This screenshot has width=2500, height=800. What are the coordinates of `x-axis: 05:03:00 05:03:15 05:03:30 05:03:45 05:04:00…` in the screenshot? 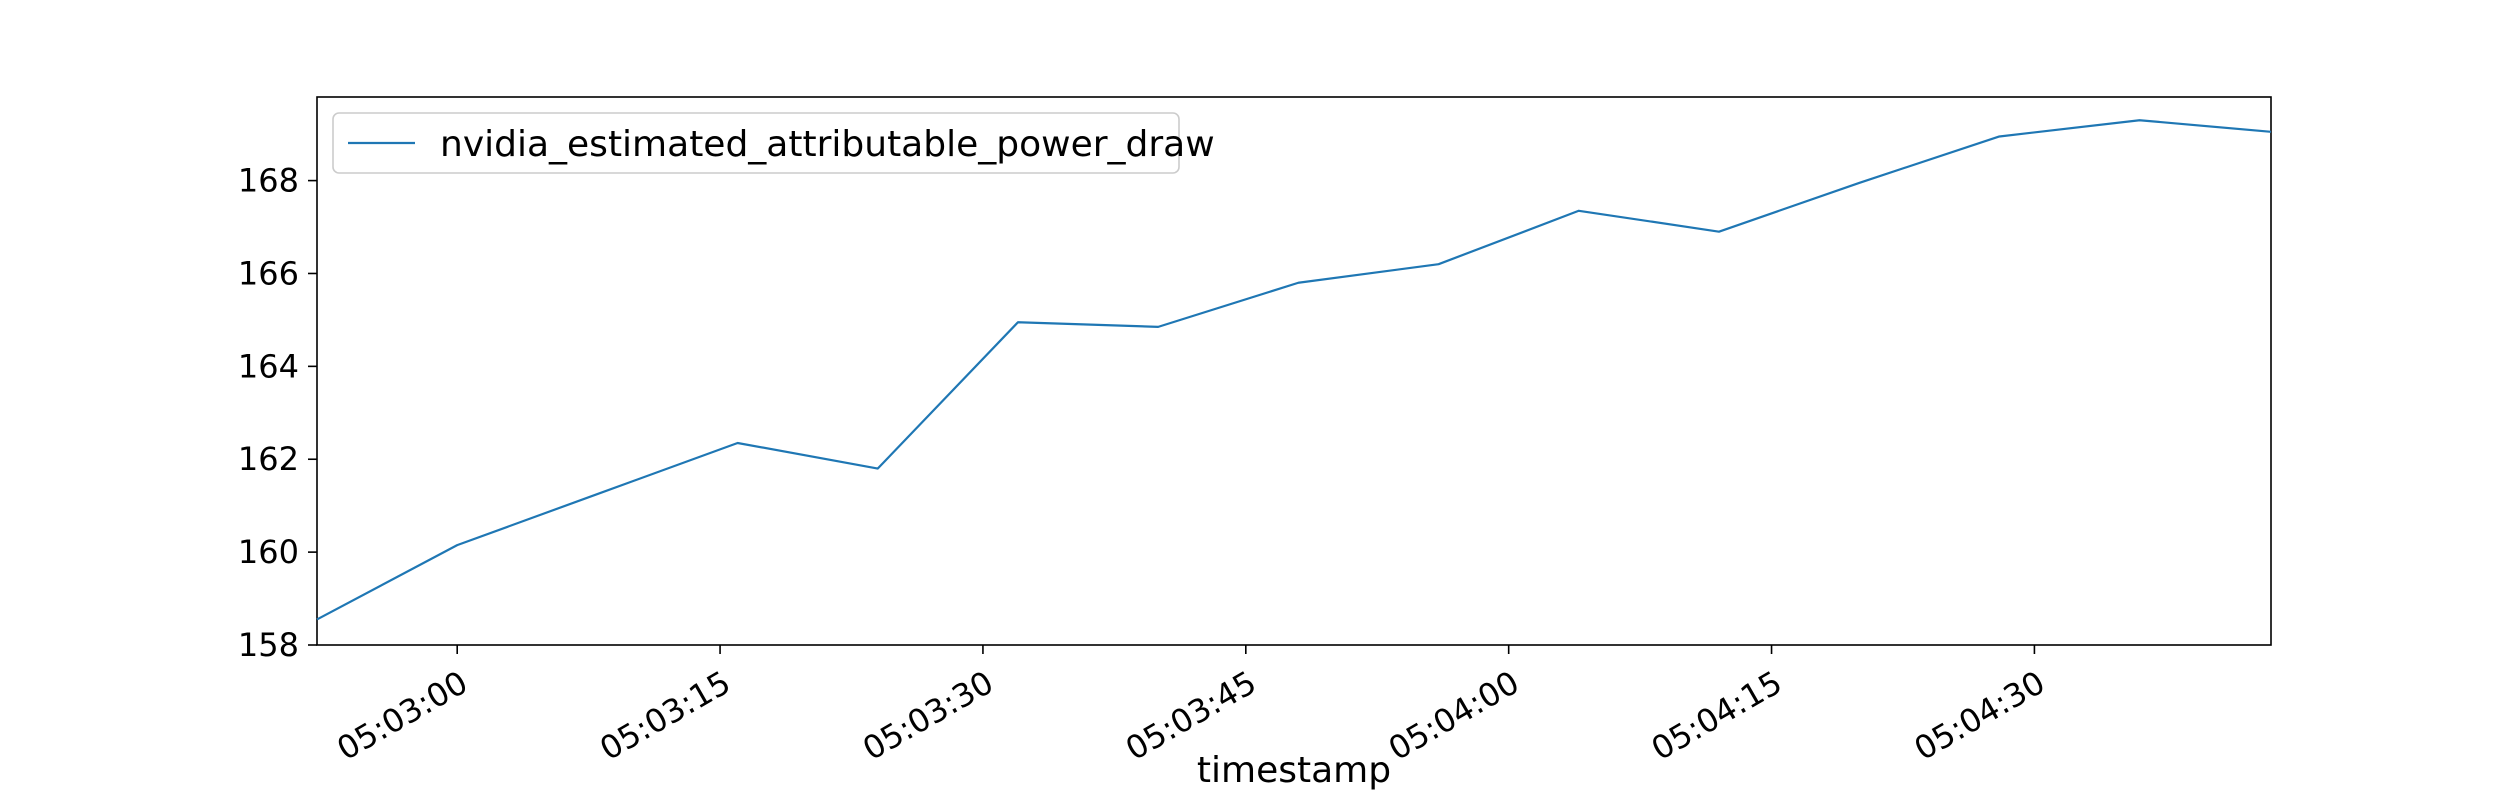 It's located at (1191, 706).